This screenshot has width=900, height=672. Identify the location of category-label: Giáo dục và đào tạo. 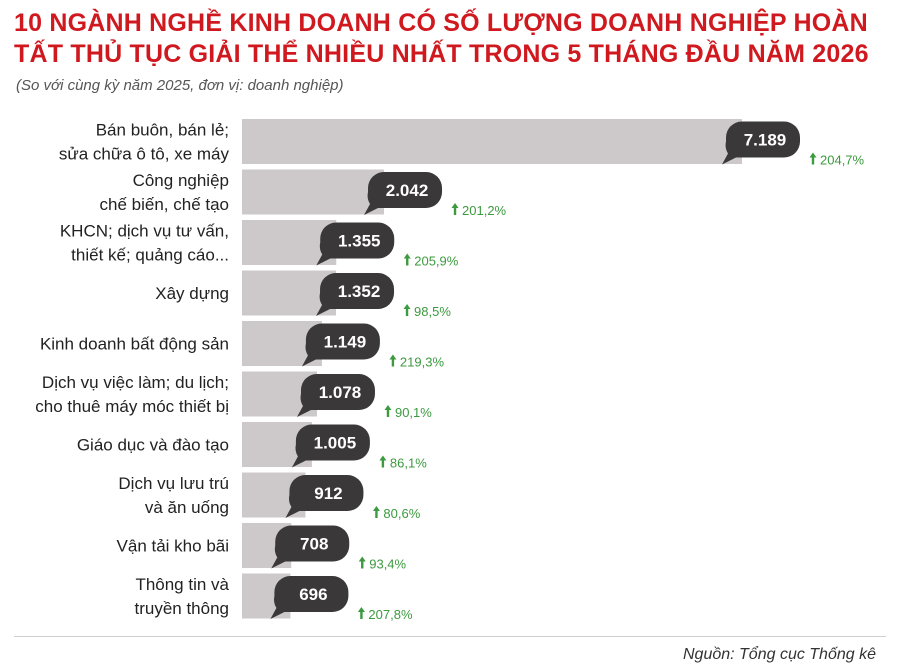
(153, 445).